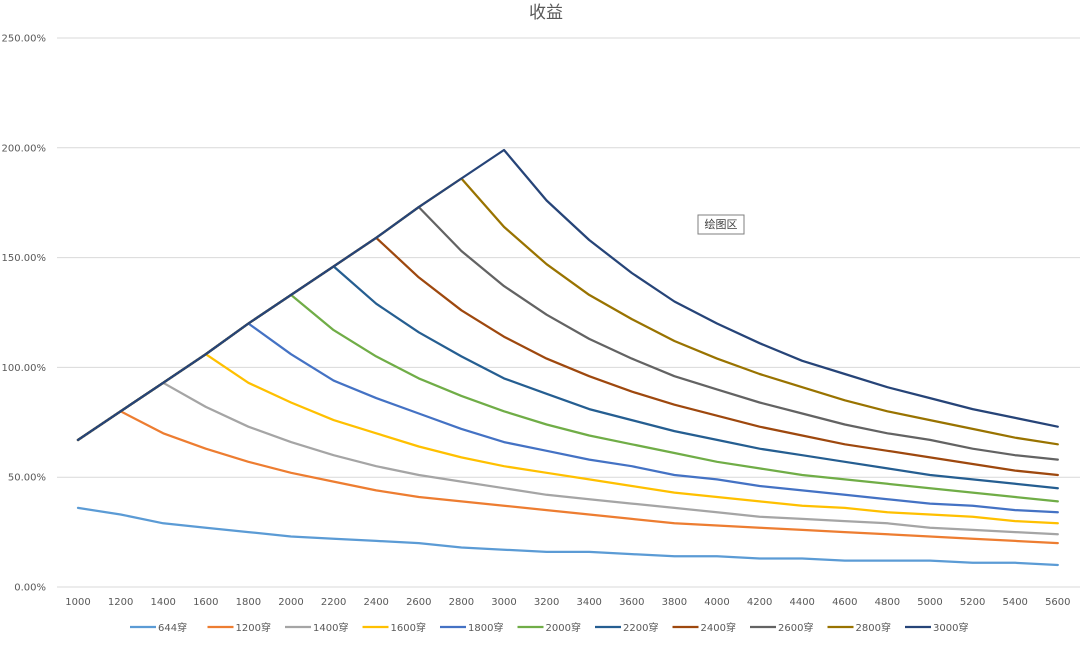 This screenshot has width=1080, height=646. Describe the element at coordinates (546, 602) in the screenshot. I see `x-tick-label: 3200` at that location.